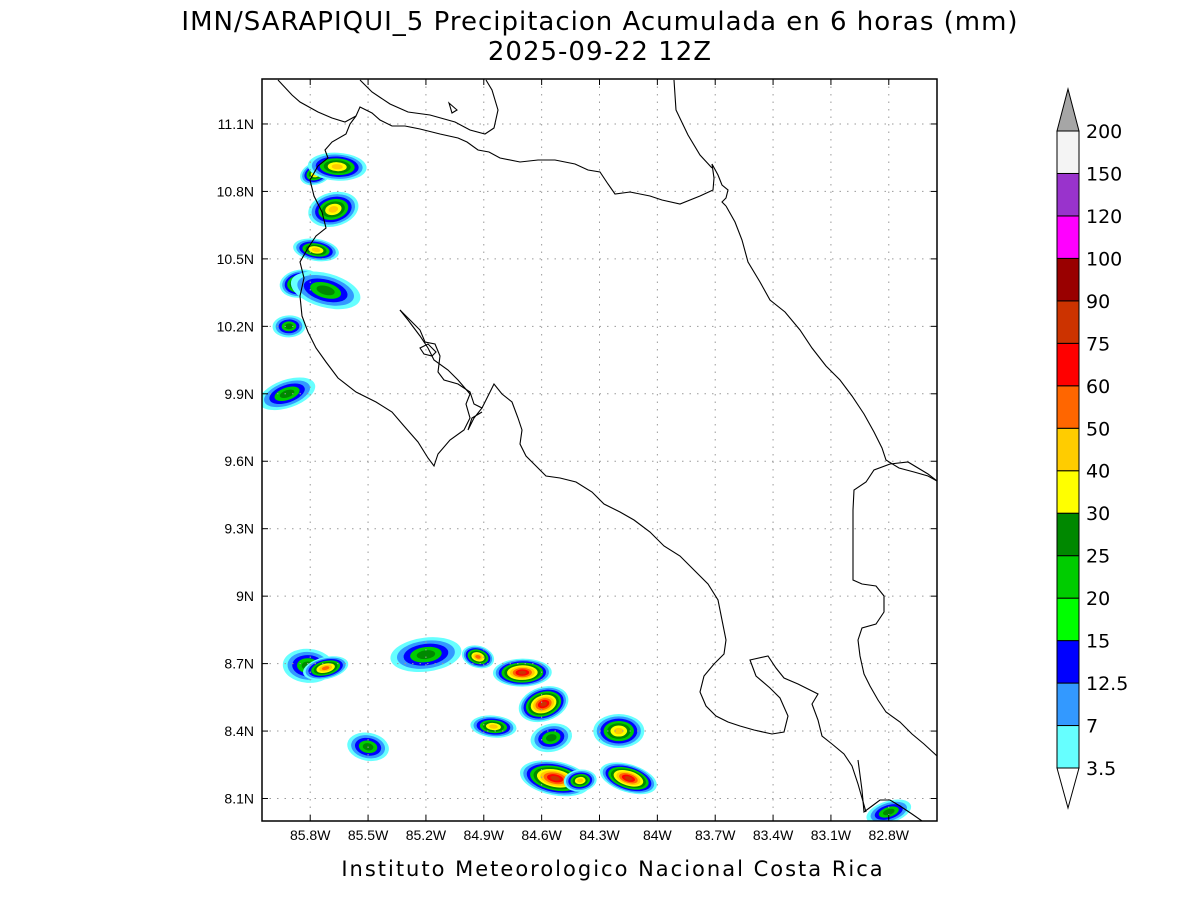 This screenshot has width=1200, height=900. What do you see at coordinates (541, 835) in the screenshot?
I see `x-tick-label: 84.6W` at bounding box center [541, 835].